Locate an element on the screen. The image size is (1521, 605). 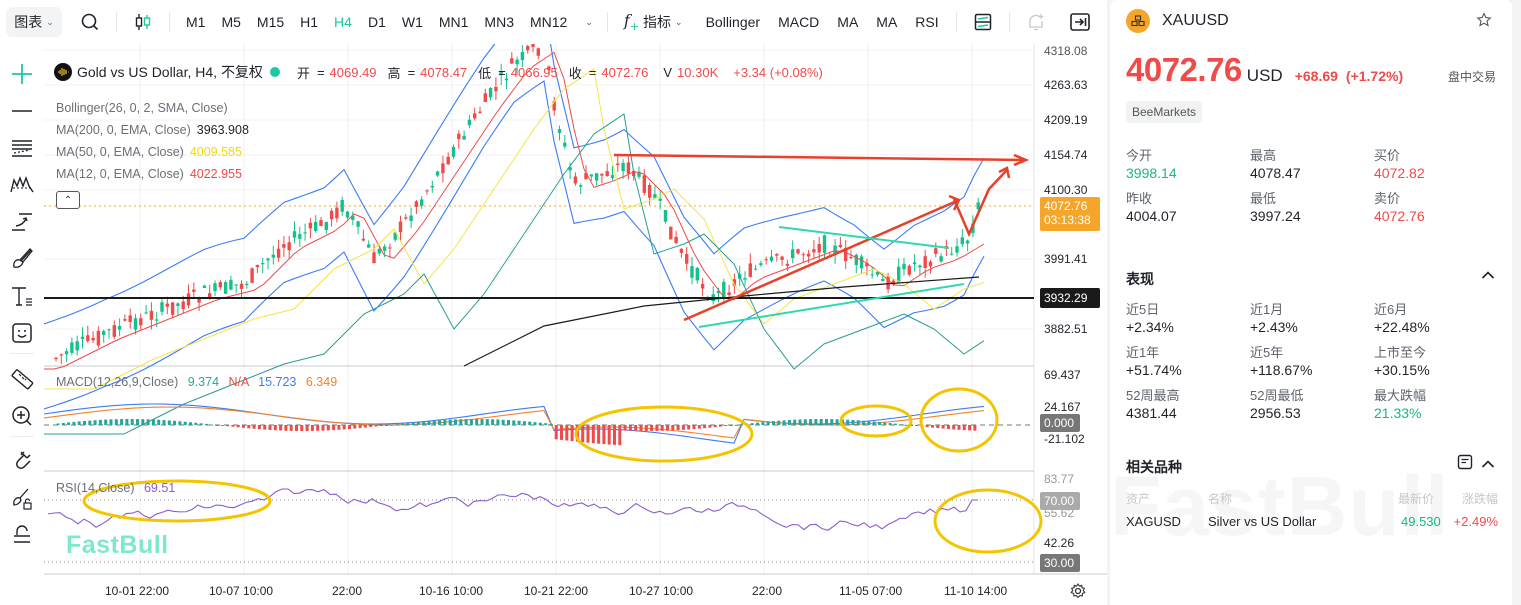
time-axis-label: 10-01 22:00 is located at coordinates (137, 591).